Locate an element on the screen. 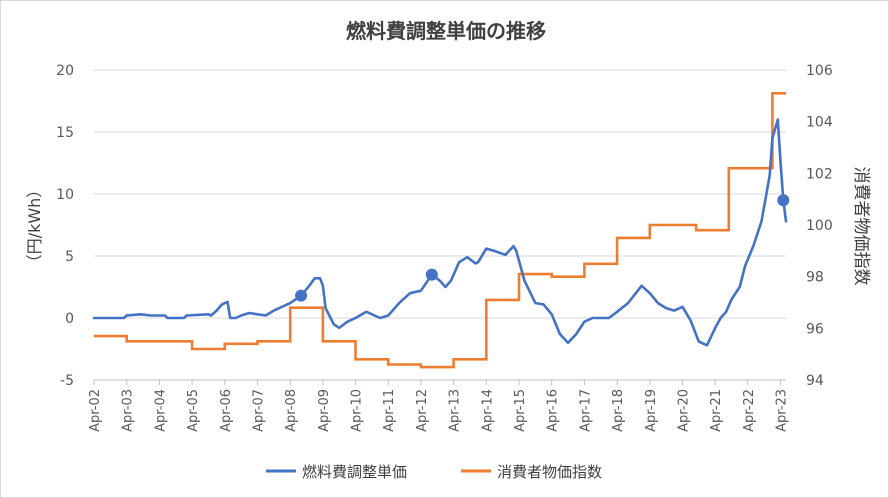 The width and height of the screenshot is (889, 498). right-tick-label: 100 is located at coordinates (819, 226).